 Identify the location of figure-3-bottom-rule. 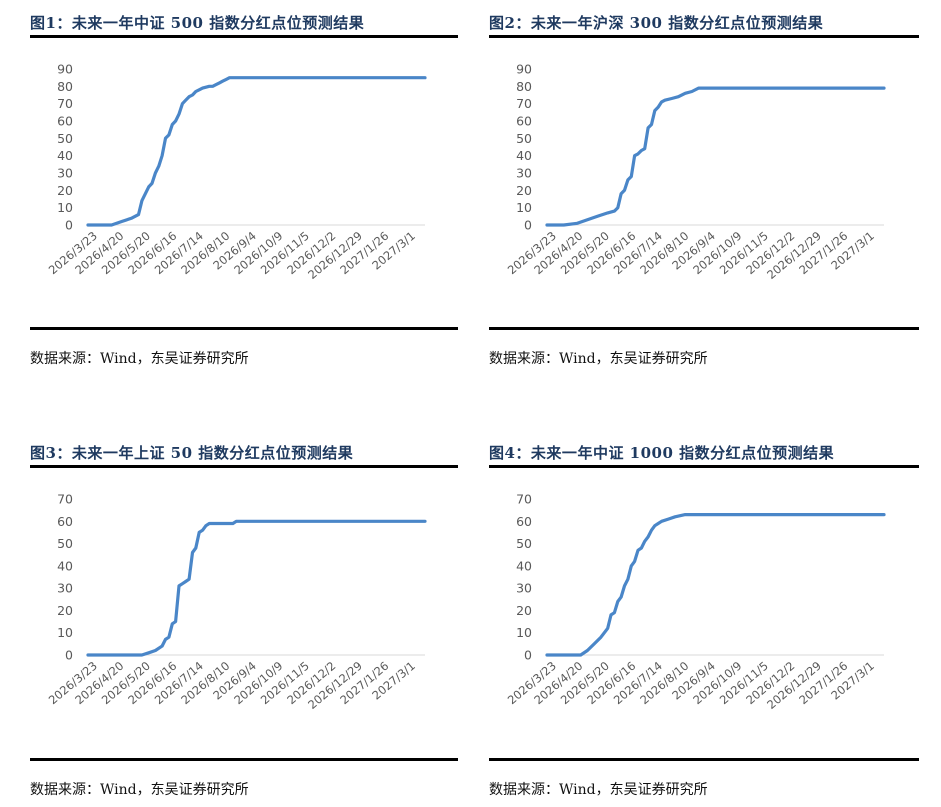
(244, 759).